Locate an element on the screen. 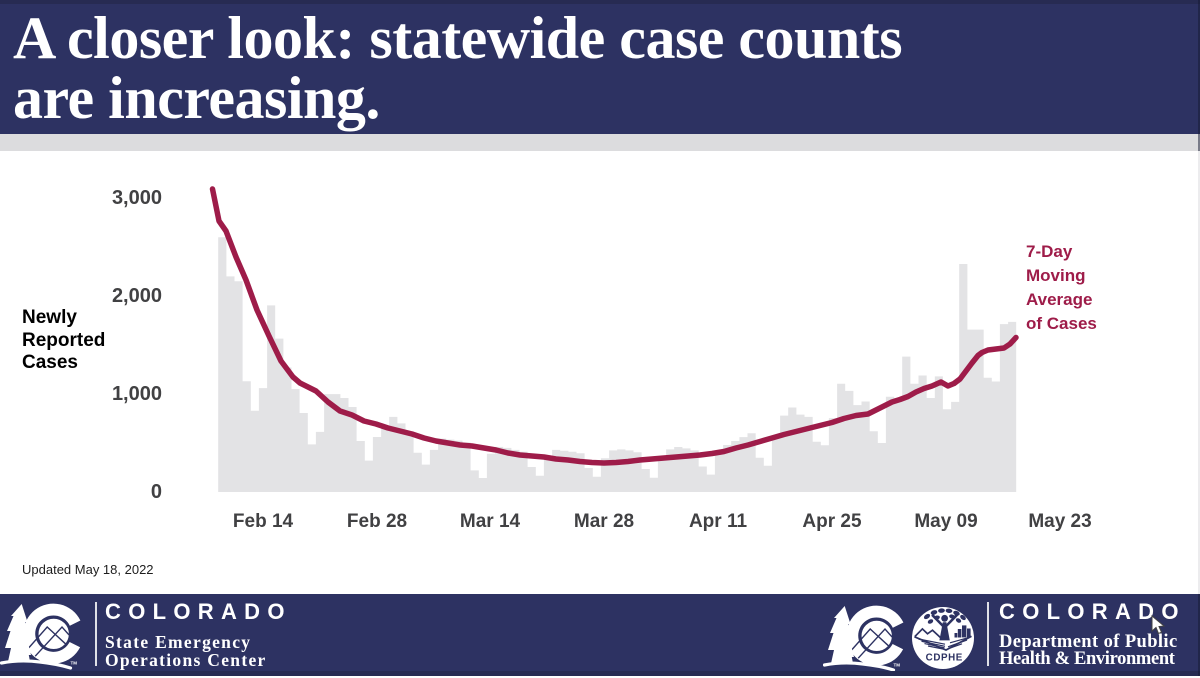 The height and width of the screenshot is (678, 1200). svg-text: CDPHE is located at coordinates (944, 658).